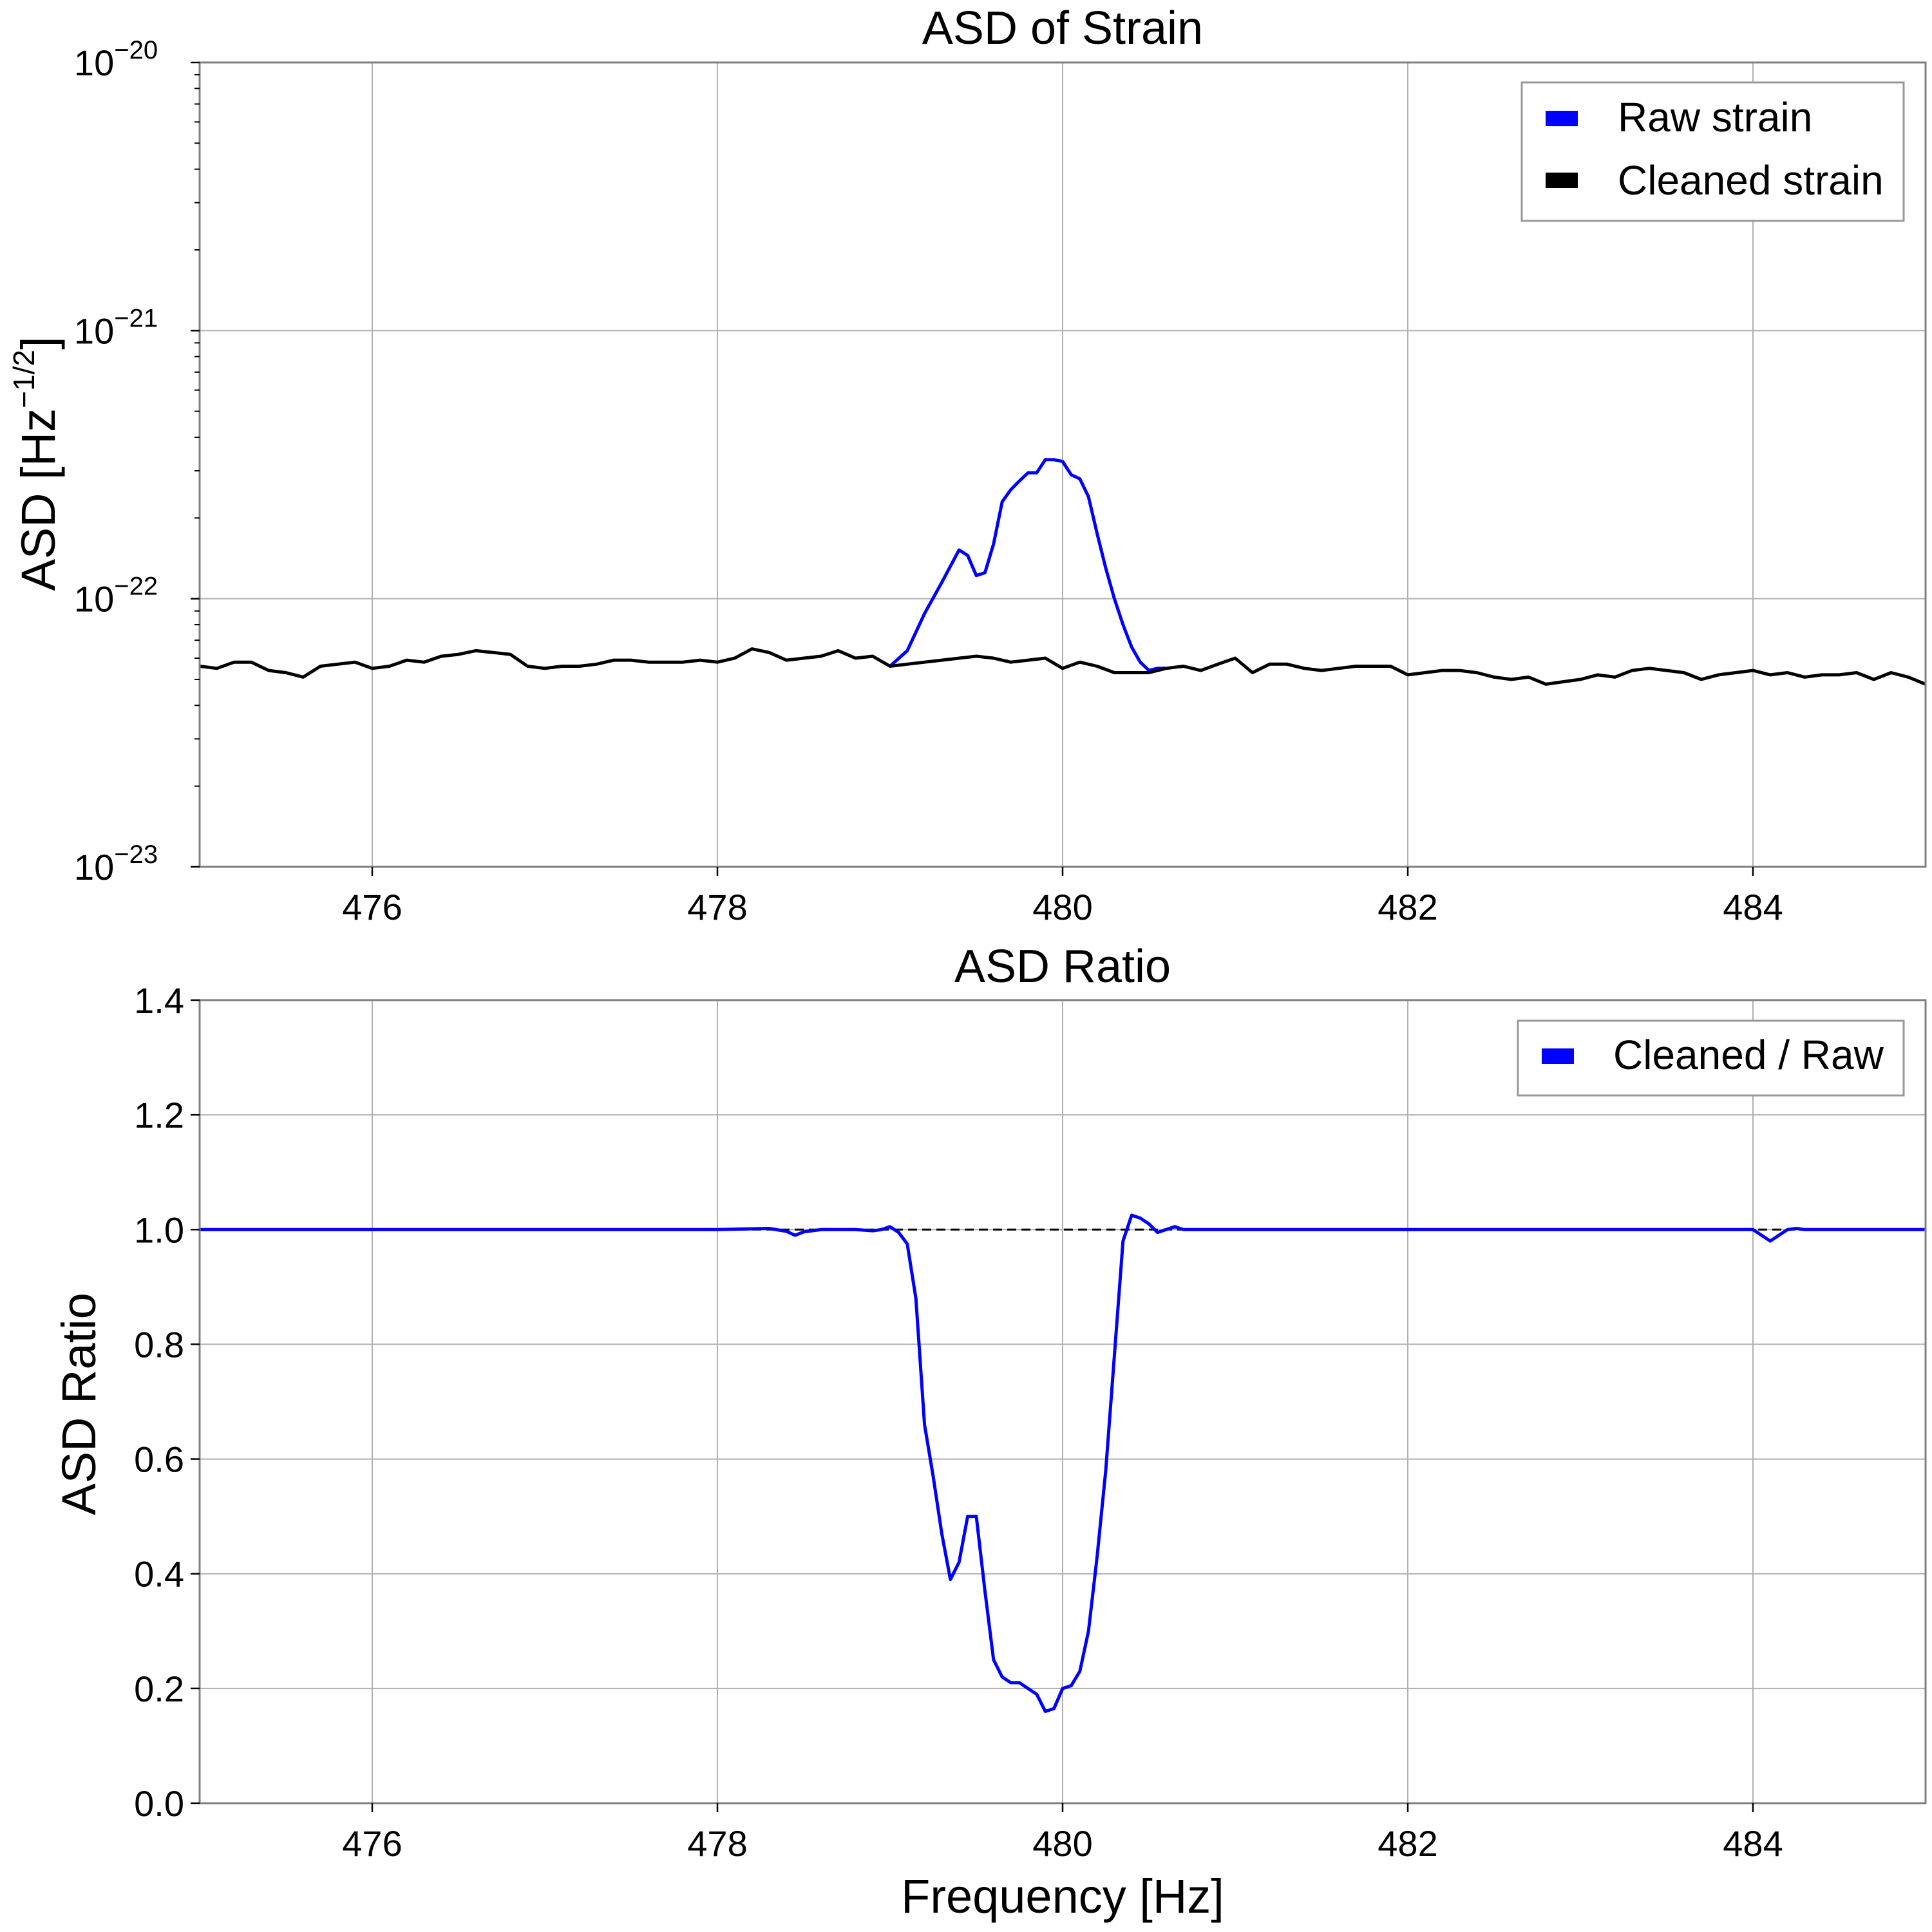  I want to click on bottom-x-tick-label: 482, so click(1407, 1843).